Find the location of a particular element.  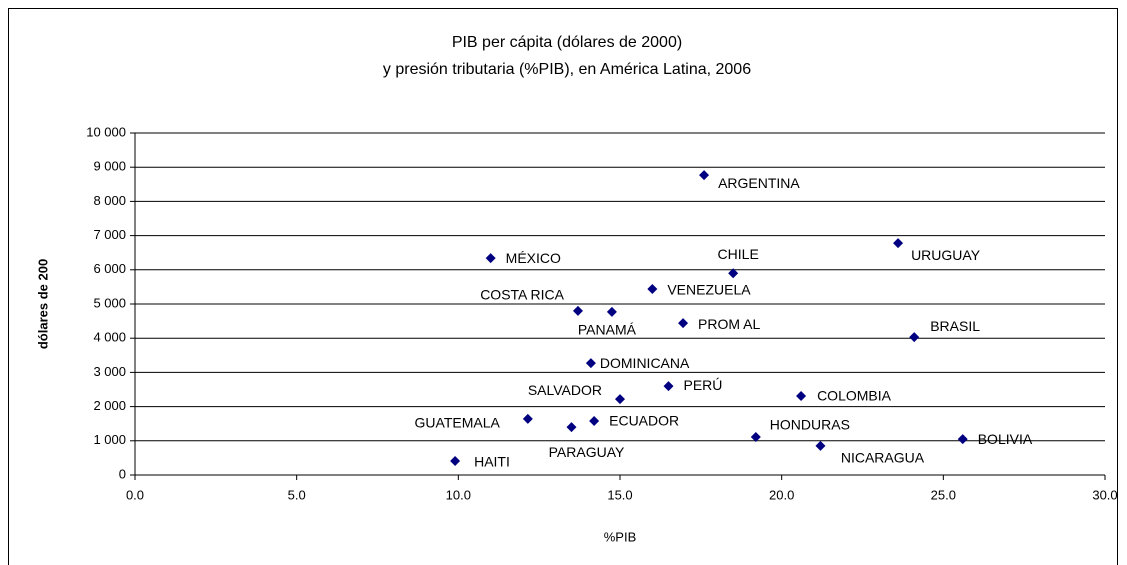

x-tick-label: 0.0 is located at coordinates (135, 494).